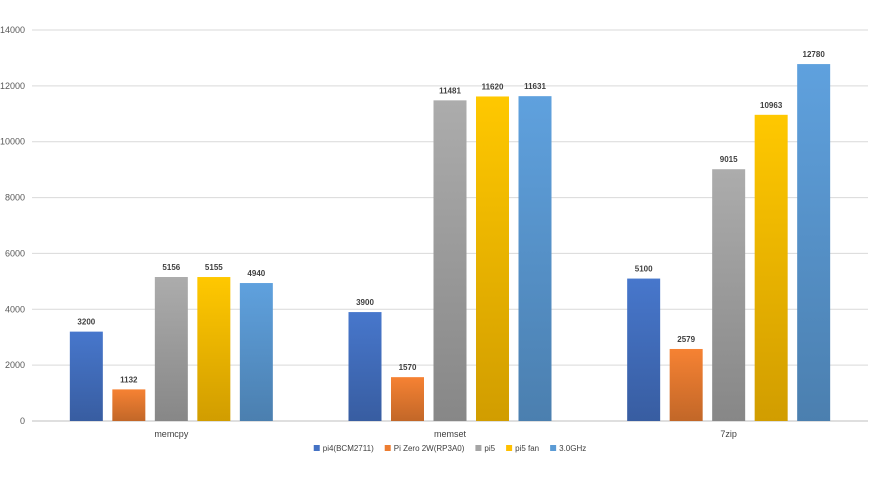 This screenshot has width=875, height=486. I want to click on data-label: 10963, so click(771, 105).